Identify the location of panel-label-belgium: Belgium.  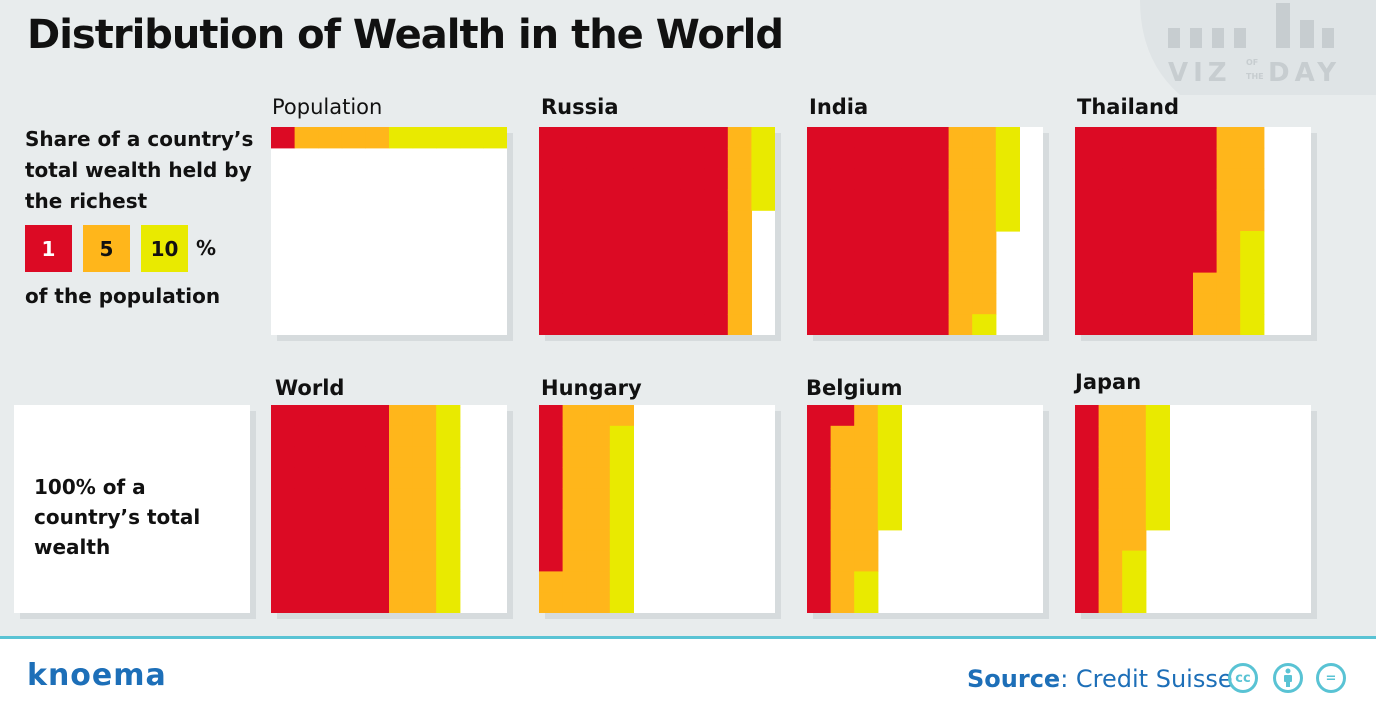
(854, 388).